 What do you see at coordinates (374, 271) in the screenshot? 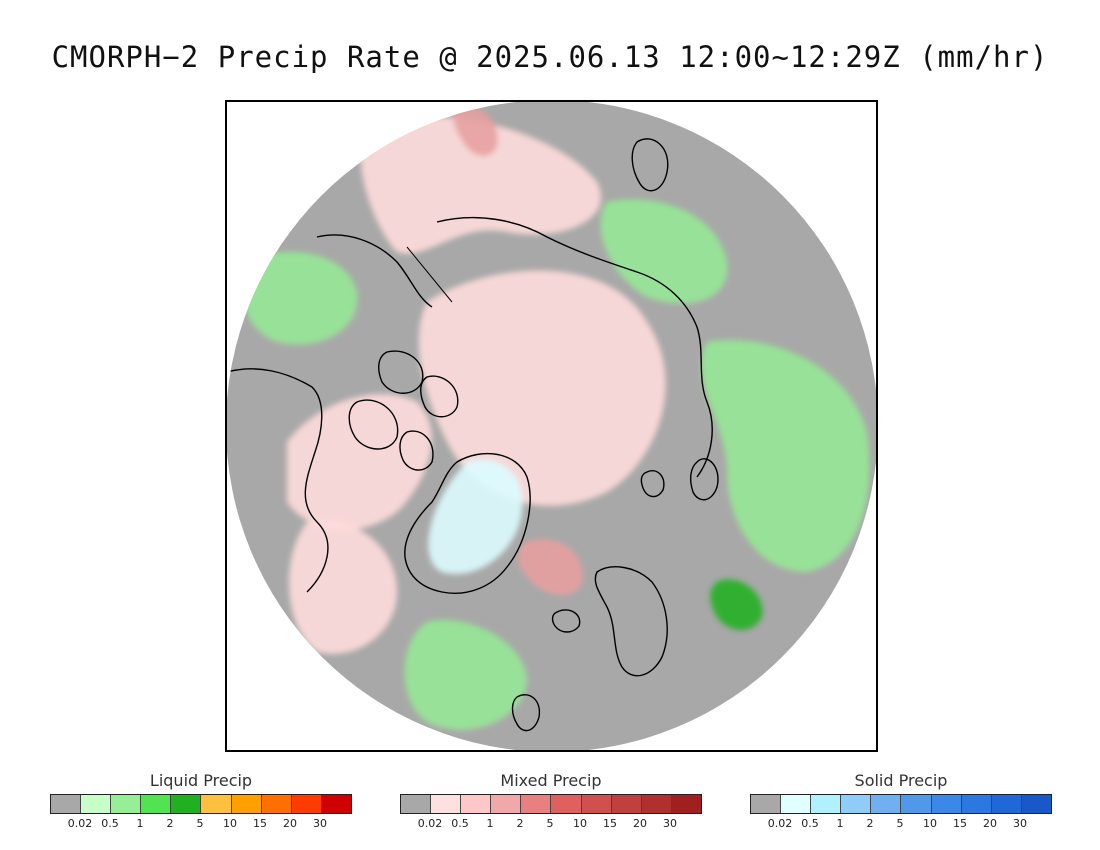
I see `alaska-coastline` at bounding box center [374, 271].